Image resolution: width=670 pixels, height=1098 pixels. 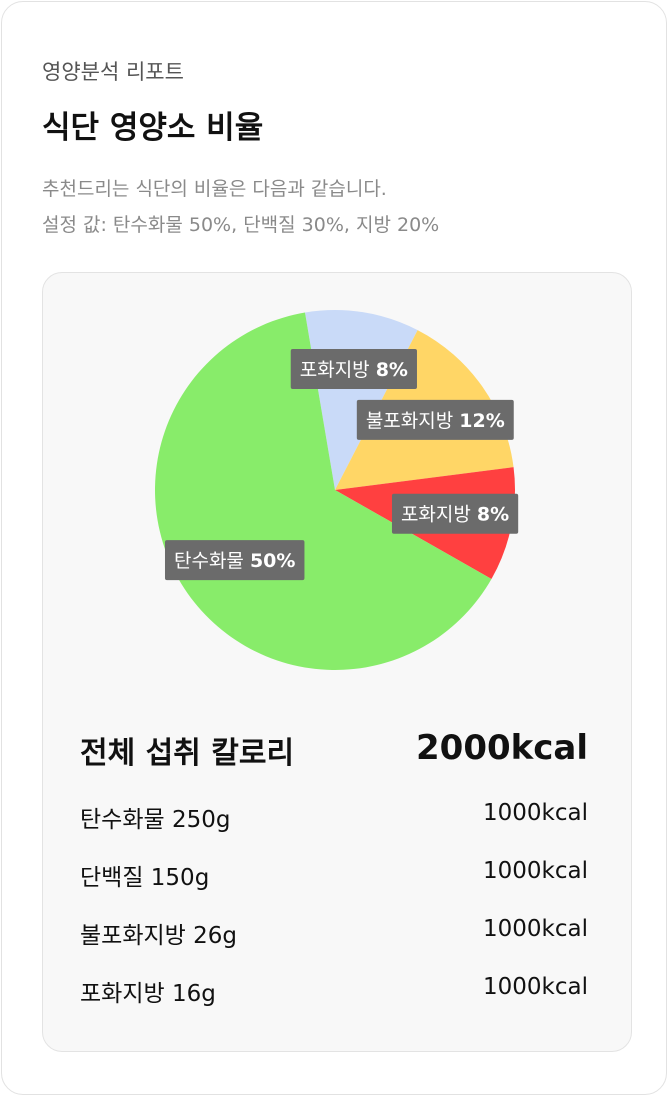 I want to click on label-text: 탄수화물 50%, so click(x=234, y=561).